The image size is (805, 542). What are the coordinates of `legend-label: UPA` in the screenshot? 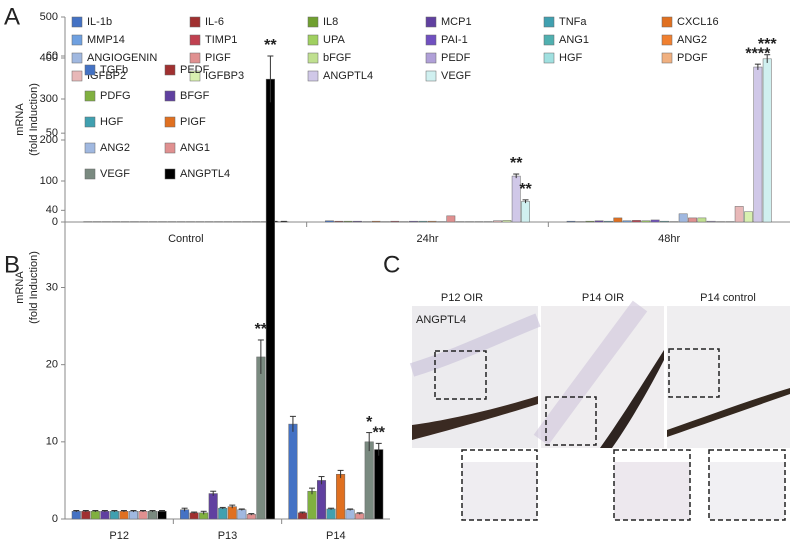 It's located at (334, 40).